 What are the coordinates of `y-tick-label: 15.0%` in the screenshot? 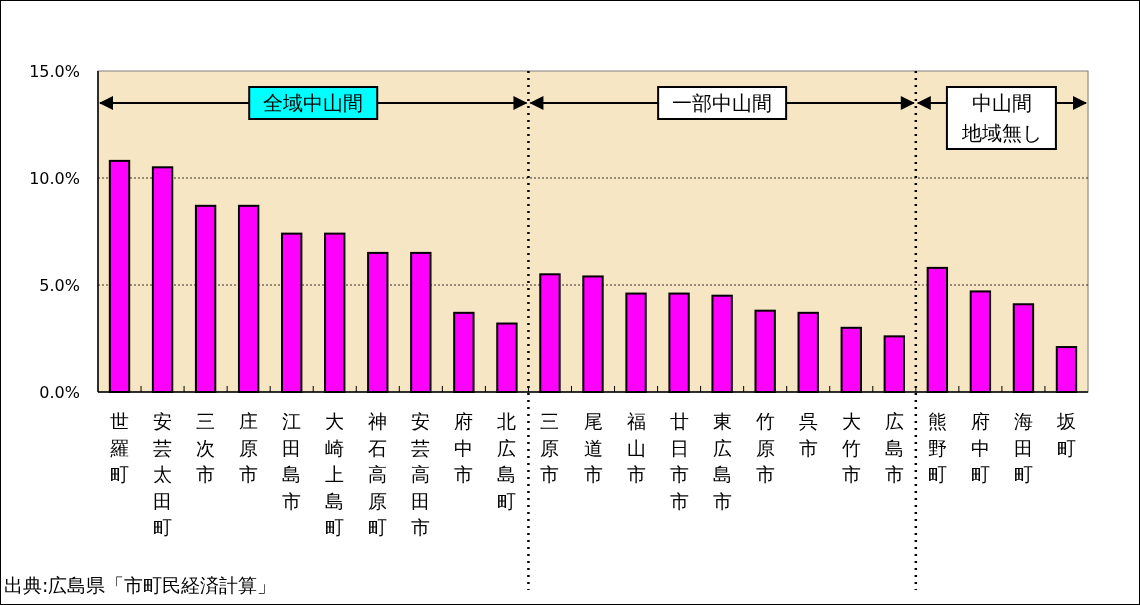 It's located at (54, 71).